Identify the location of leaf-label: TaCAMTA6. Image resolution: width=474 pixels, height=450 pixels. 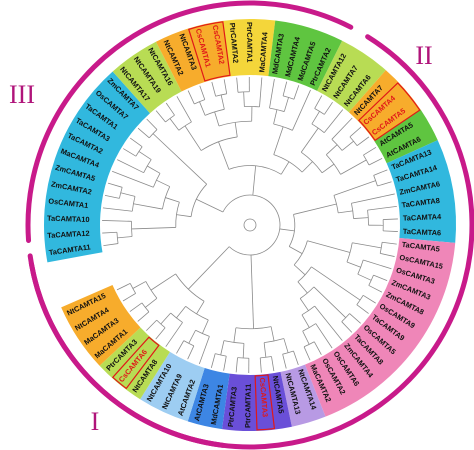
(422, 232).